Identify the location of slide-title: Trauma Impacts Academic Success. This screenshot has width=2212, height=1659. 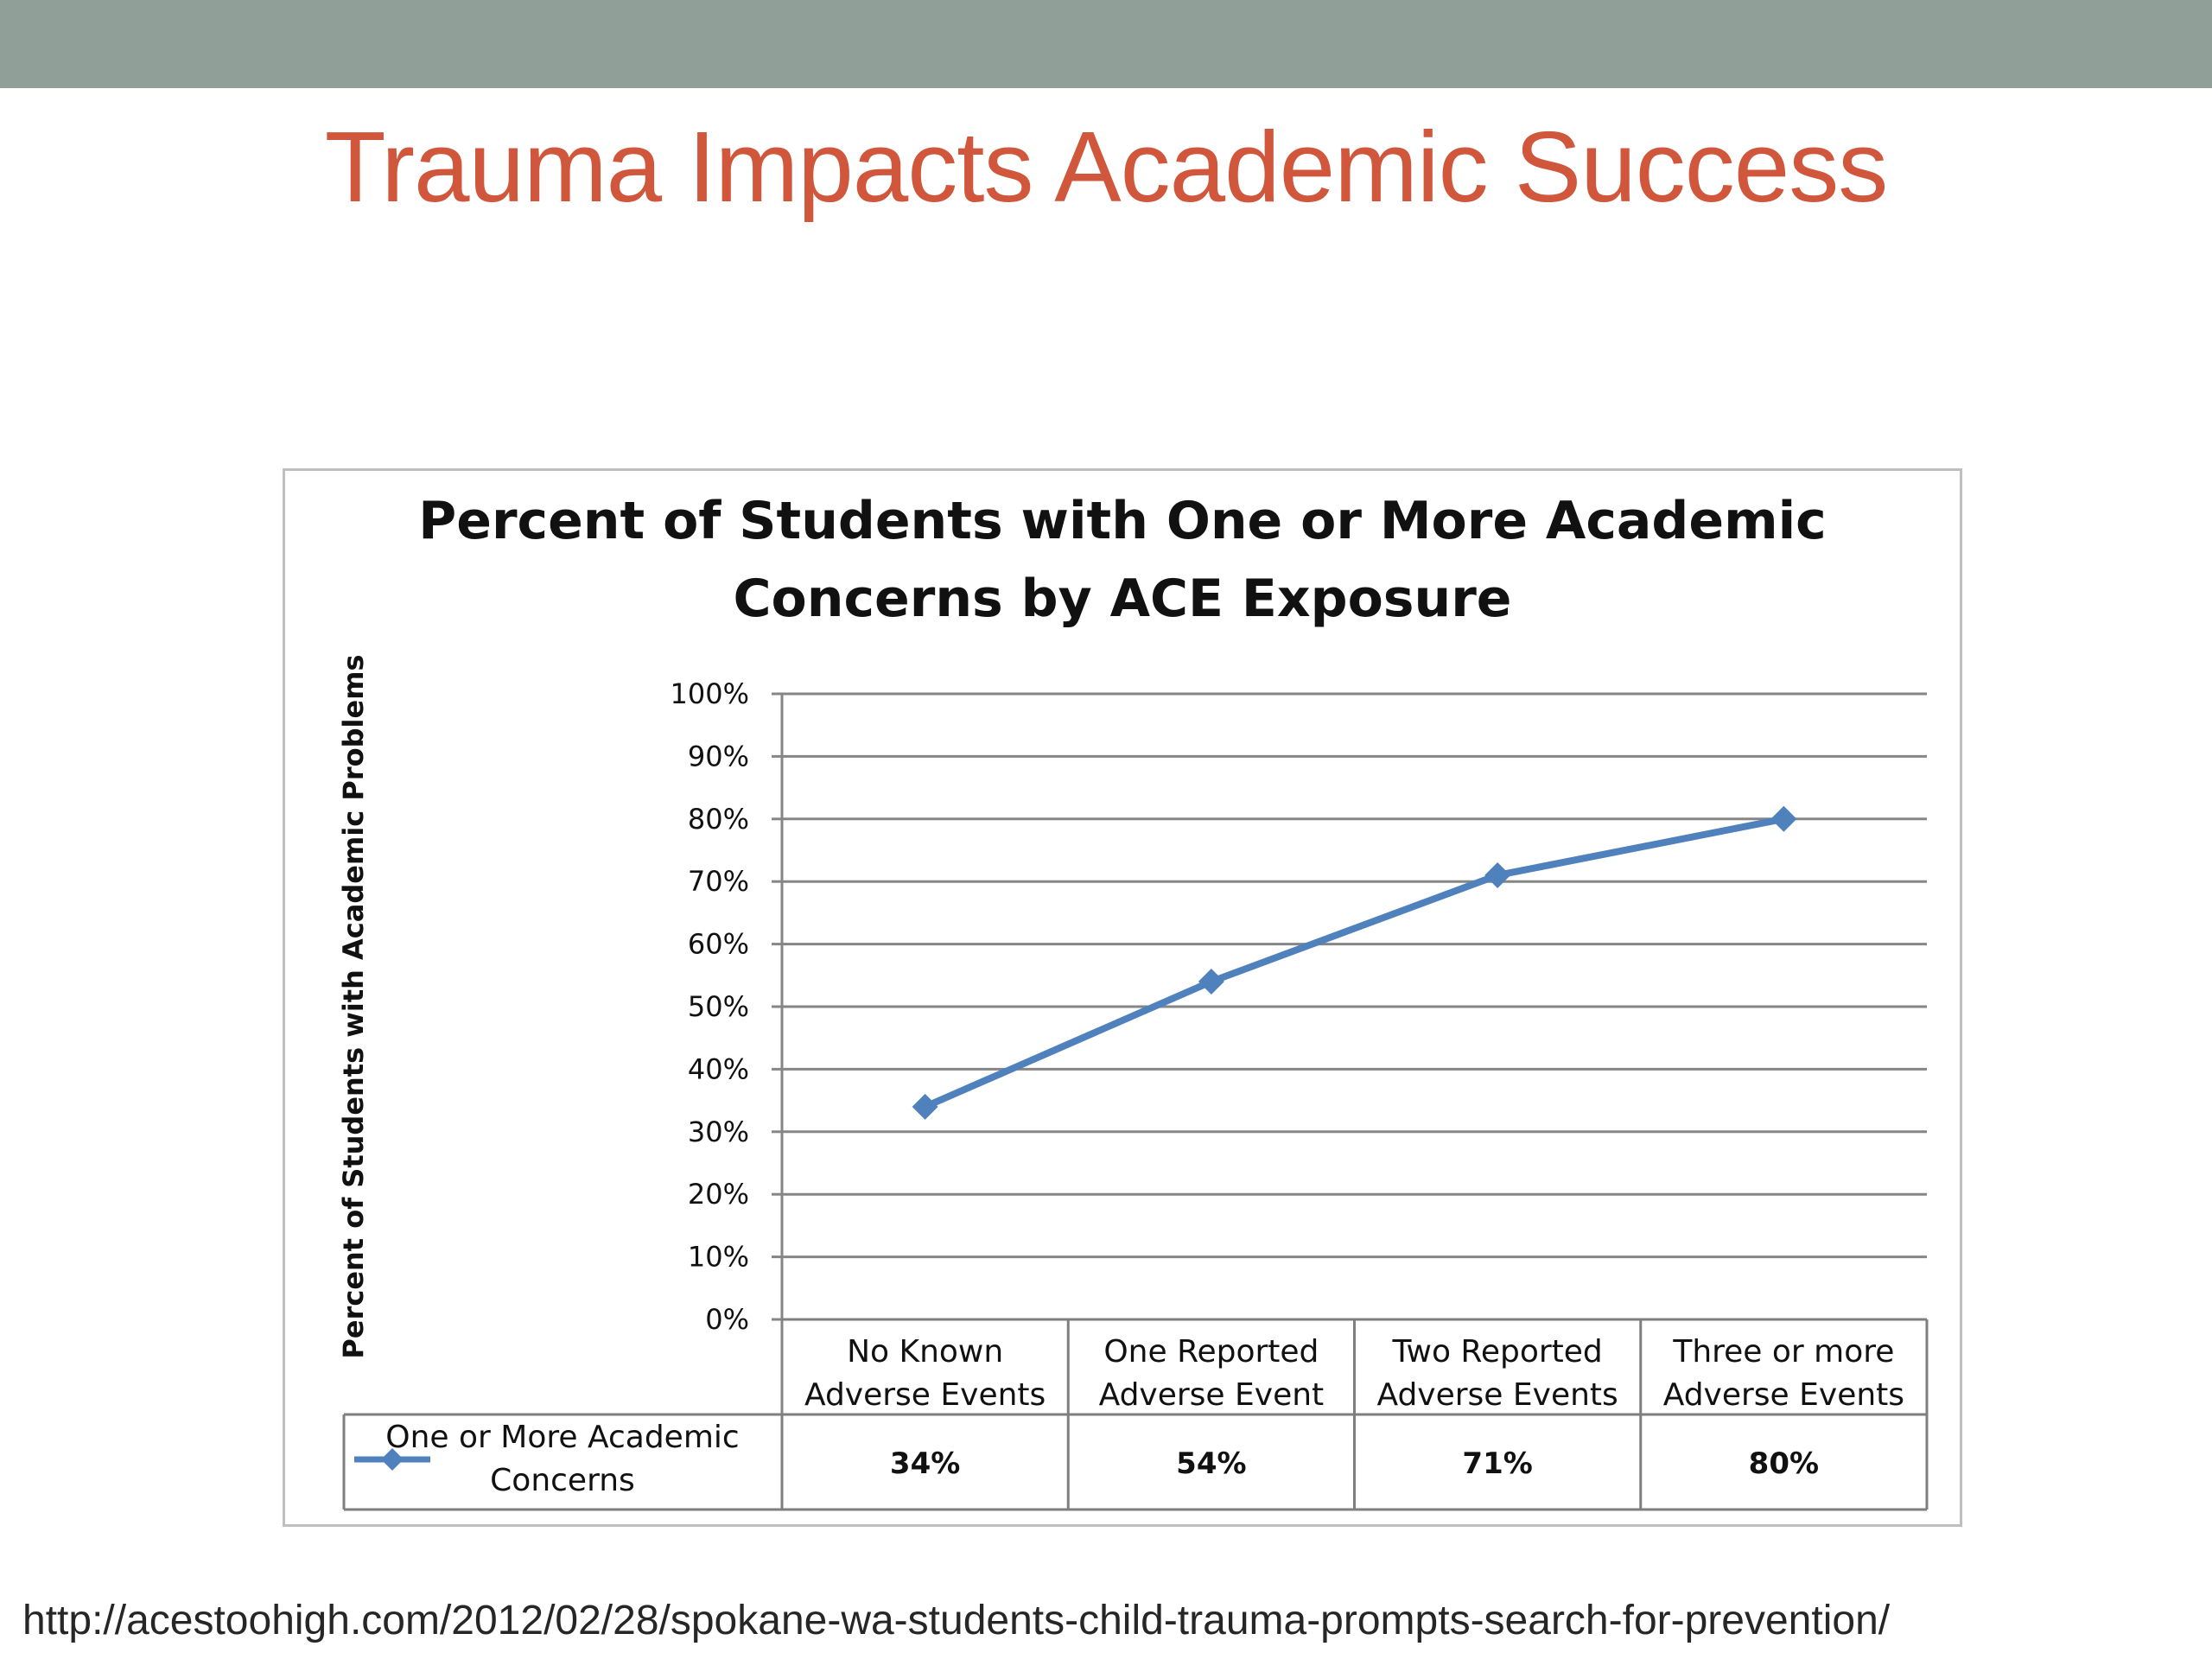
(1106, 167).